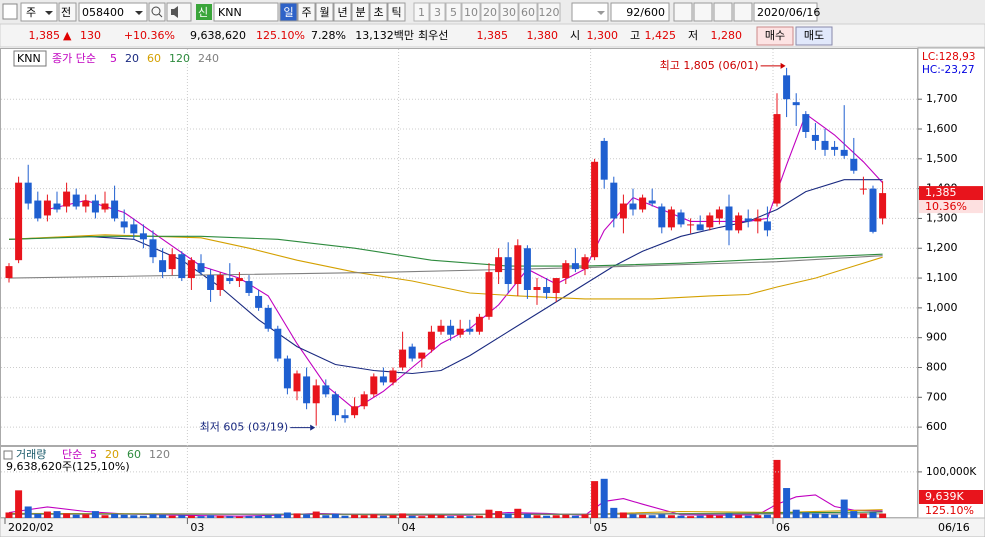  What do you see at coordinates (208, 58) in the screenshot?
I see `legend-entry: 240` at bounding box center [208, 58].